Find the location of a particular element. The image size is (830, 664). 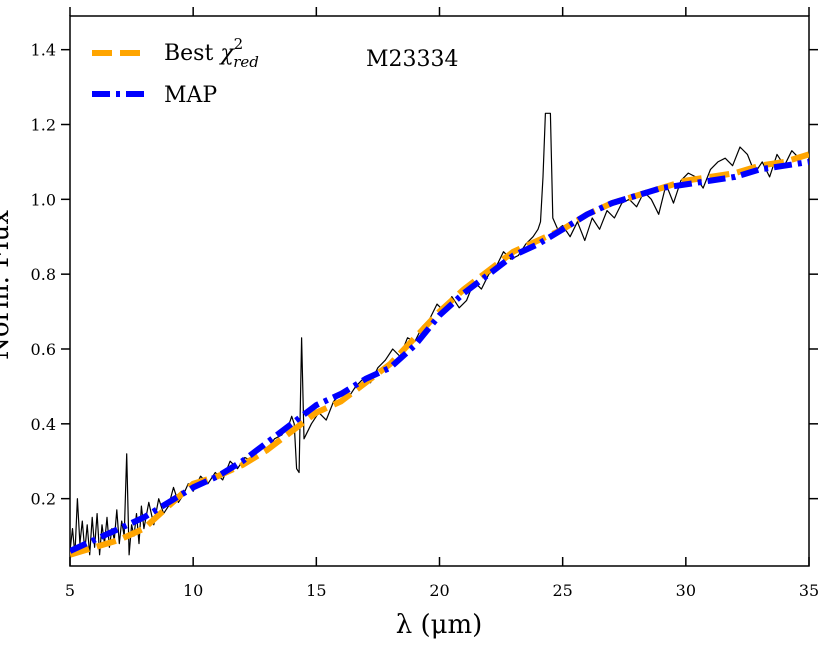

y-tick-label: 1.0 is located at coordinates (43, 199).